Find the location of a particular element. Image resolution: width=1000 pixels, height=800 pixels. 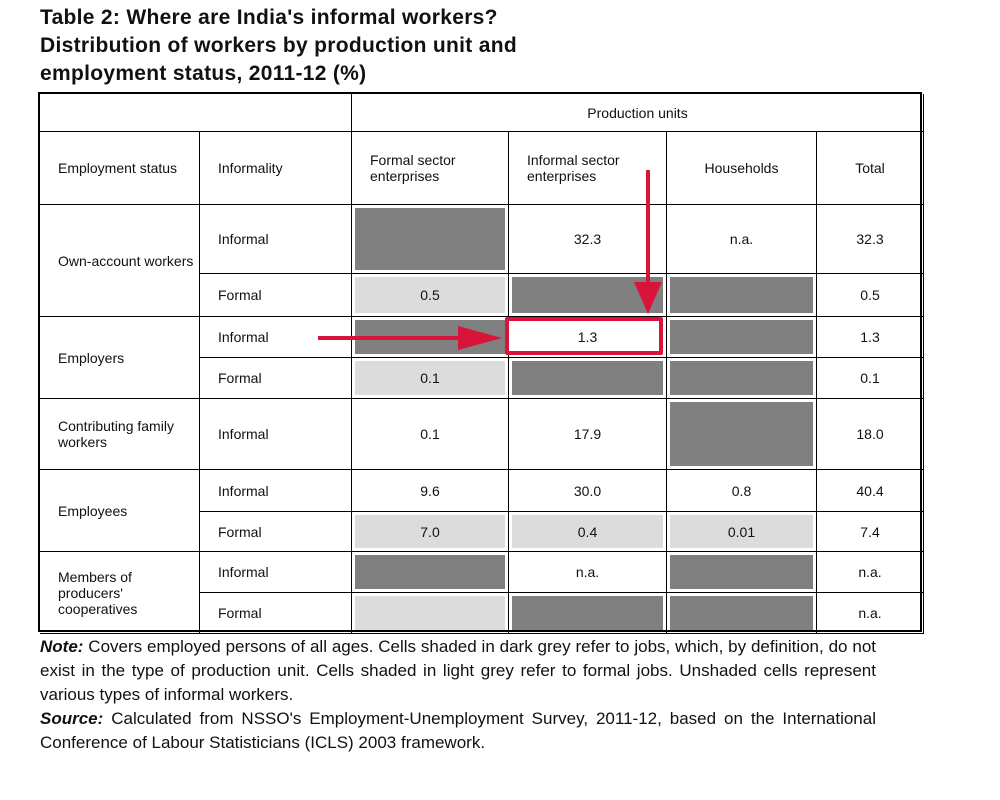

value-cell: 18.0 is located at coordinates (870, 434).